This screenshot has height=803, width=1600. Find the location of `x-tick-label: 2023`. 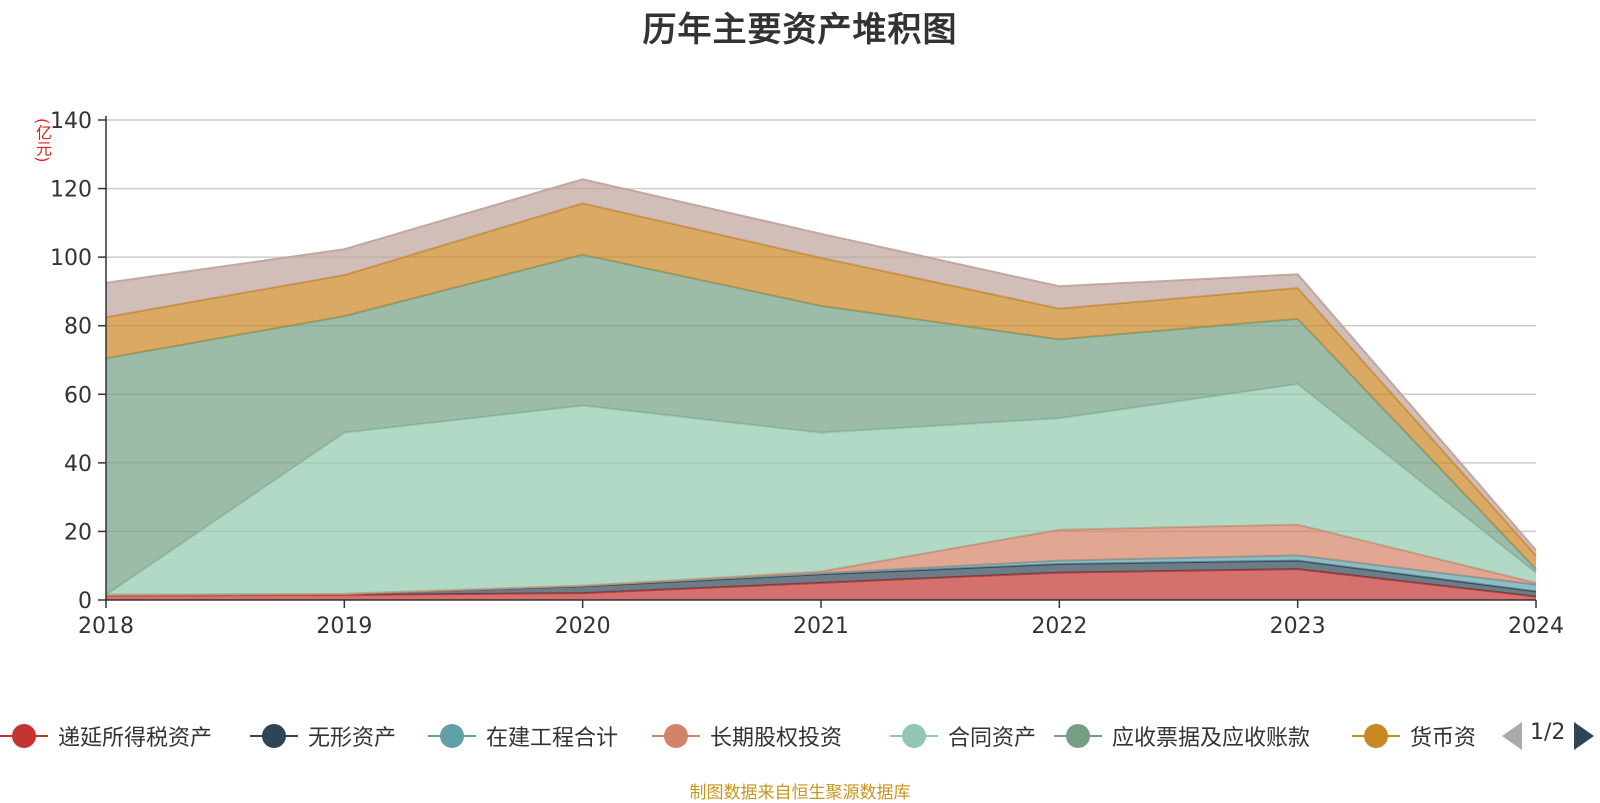

x-tick-label: 2023 is located at coordinates (1298, 626).